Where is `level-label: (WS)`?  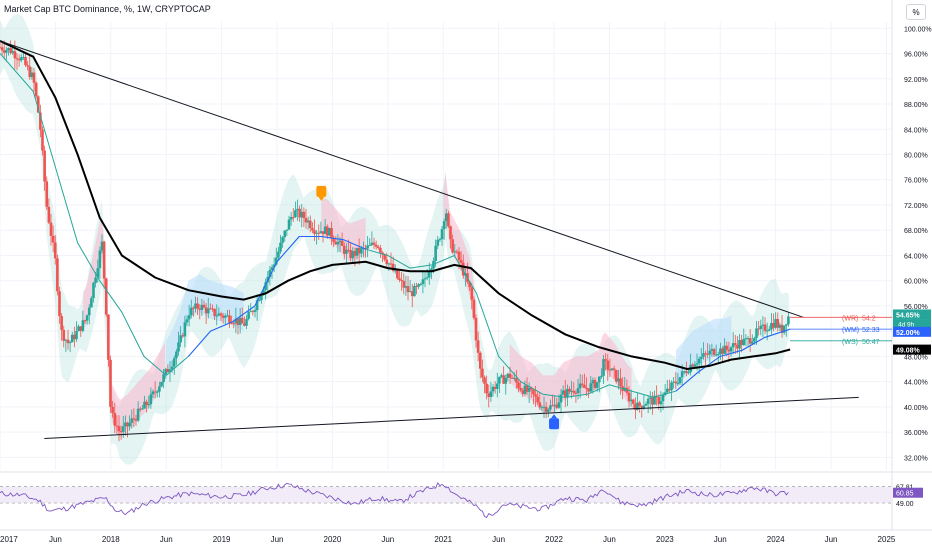 level-label: (WS) is located at coordinates (850, 342).